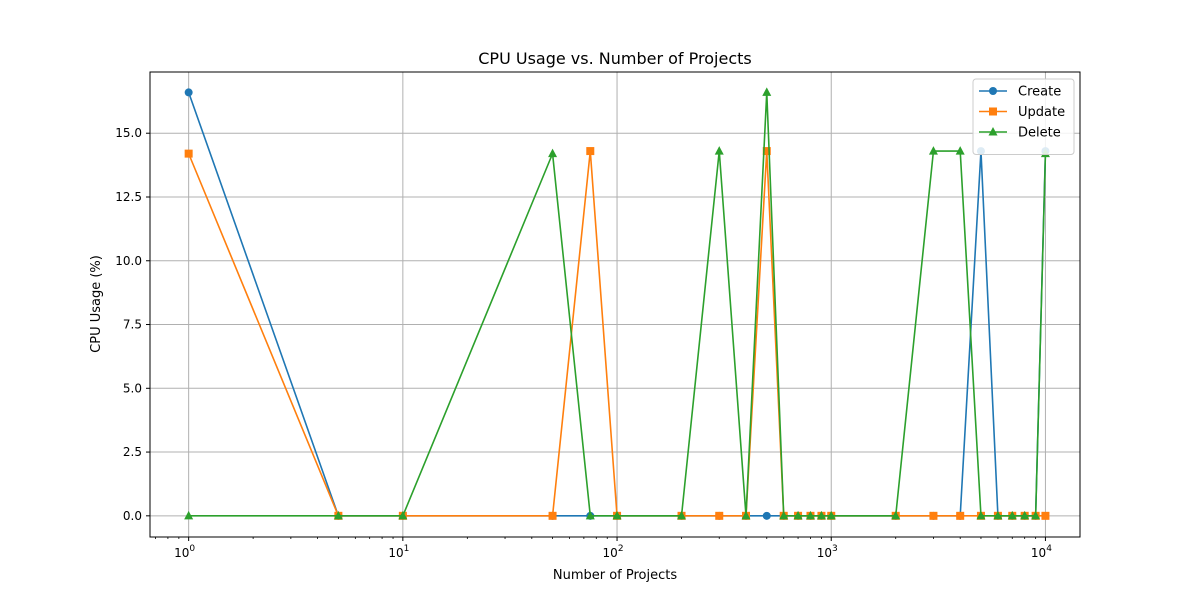 This screenshot has width=1200, height=600. What do you see at coordinates (96, 304) in the screenshot?
I see `y-axis-label: CPU Usage (%)` at bounding box center [96, 304].